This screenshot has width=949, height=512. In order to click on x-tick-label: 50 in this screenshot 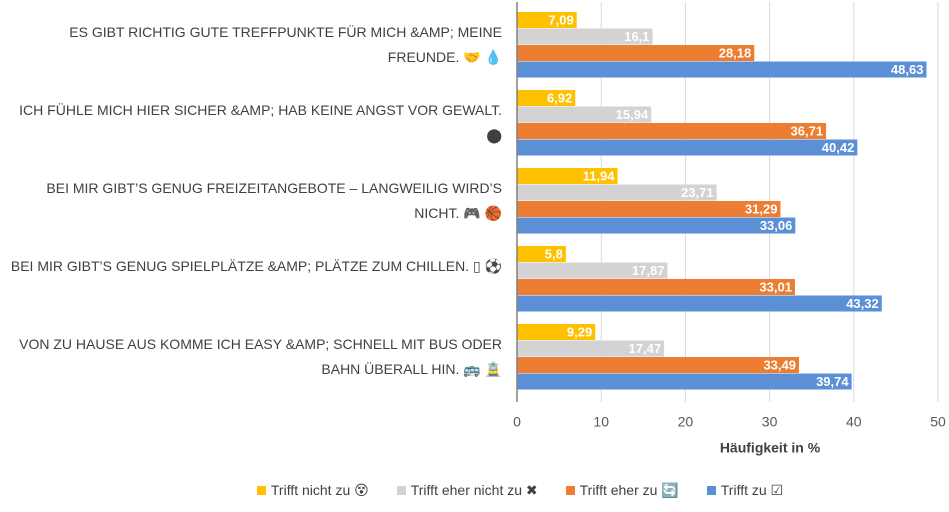, I will do `click(938, 422)`.